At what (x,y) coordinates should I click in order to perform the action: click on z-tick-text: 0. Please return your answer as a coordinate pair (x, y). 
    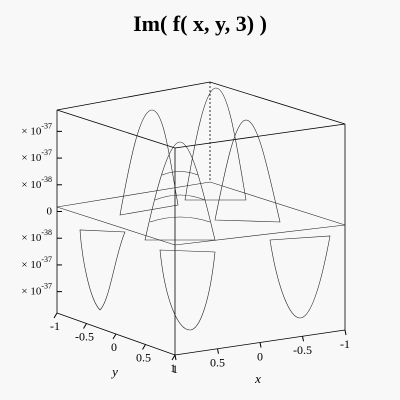
    Looking at the image, I should click on (50, 211).